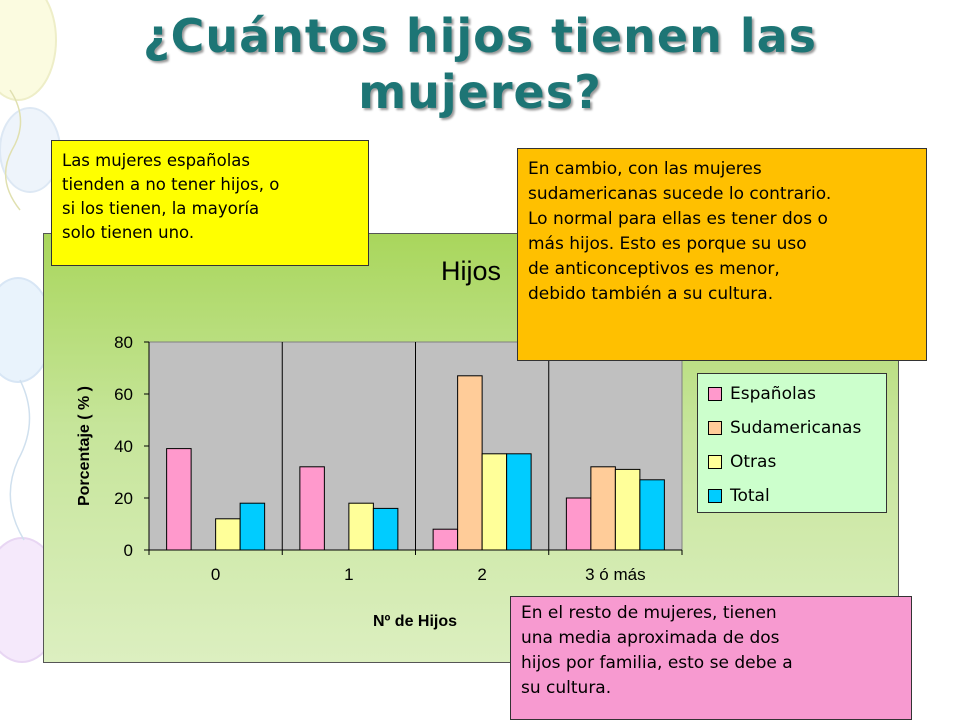 The image size is (960, 720). I want to click on y-tick-label: 80, so click(123, 342).